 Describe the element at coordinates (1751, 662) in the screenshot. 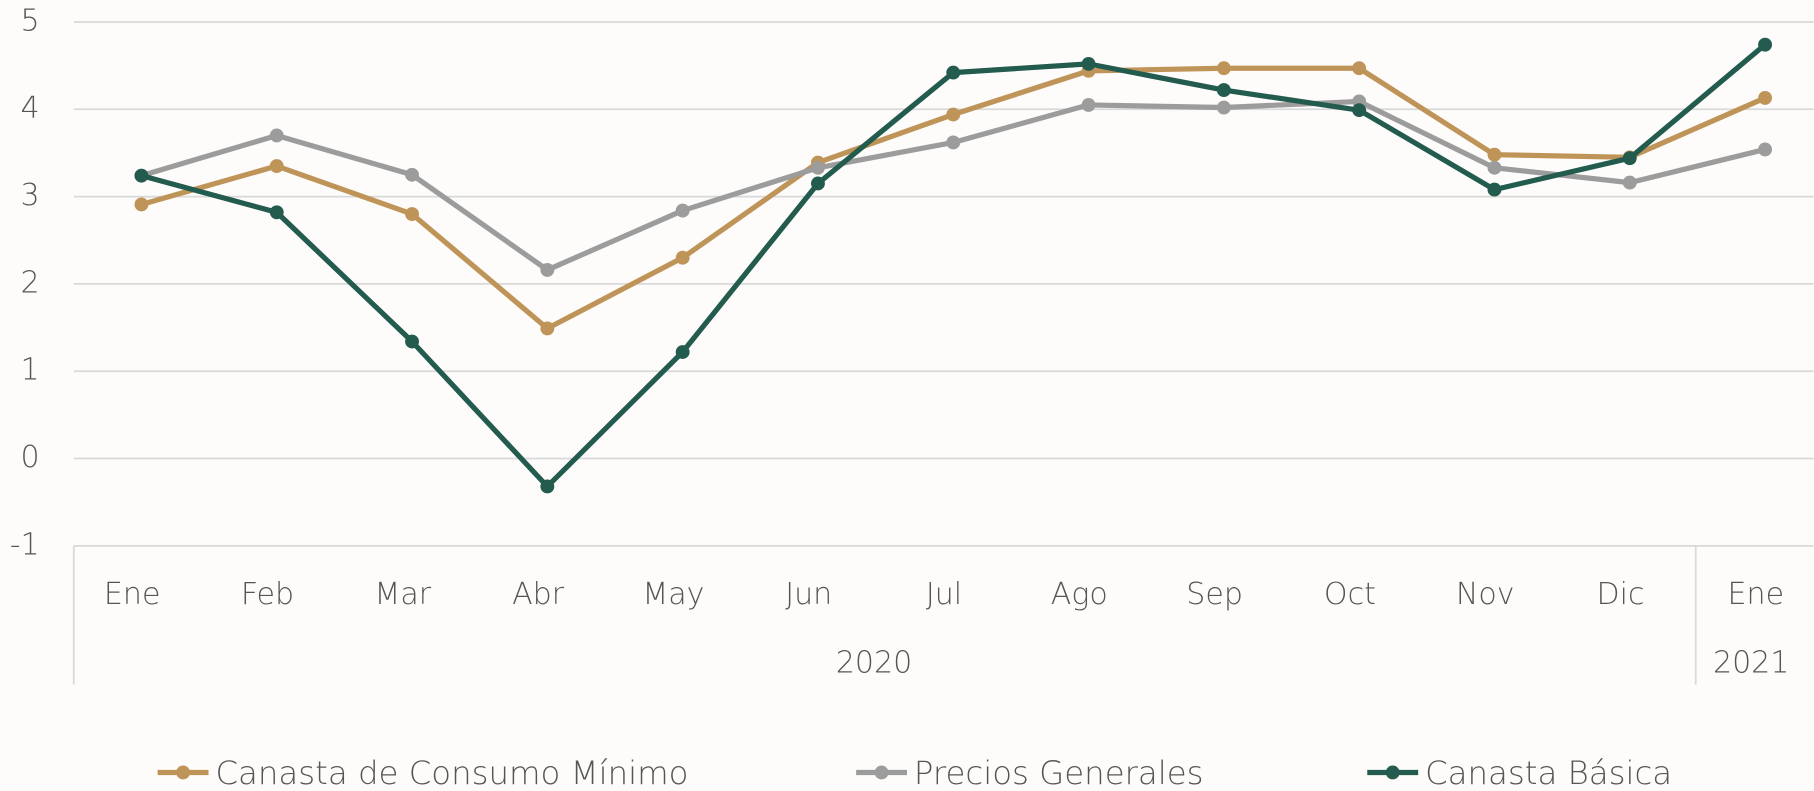

I see `group-label: 2021` at that location.